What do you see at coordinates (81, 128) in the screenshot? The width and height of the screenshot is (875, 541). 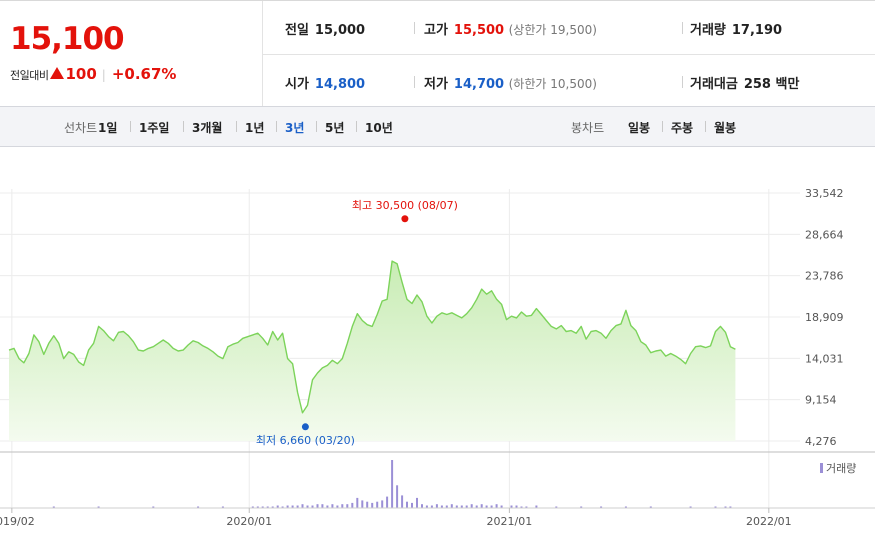 I see `line-chart-label: 선차트` at bounding box center [81, 128].